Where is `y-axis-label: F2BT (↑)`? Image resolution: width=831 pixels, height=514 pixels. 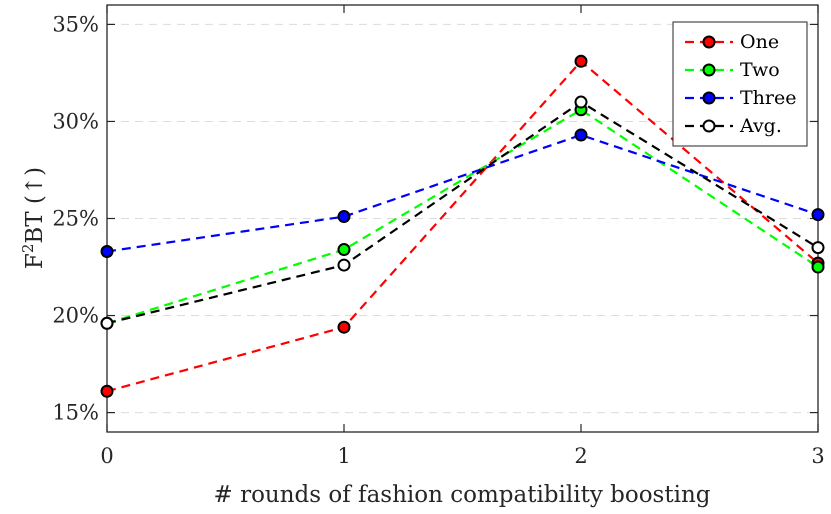 y-axis-label: F2BT (↑) is located at coordinates (33, 218).